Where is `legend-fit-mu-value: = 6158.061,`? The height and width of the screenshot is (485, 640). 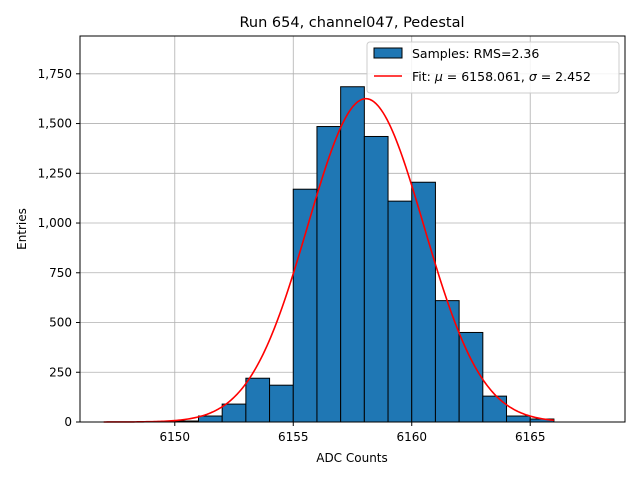
legend-fit-mu-value: = 6158.061, is located at coordinates (486, 76).